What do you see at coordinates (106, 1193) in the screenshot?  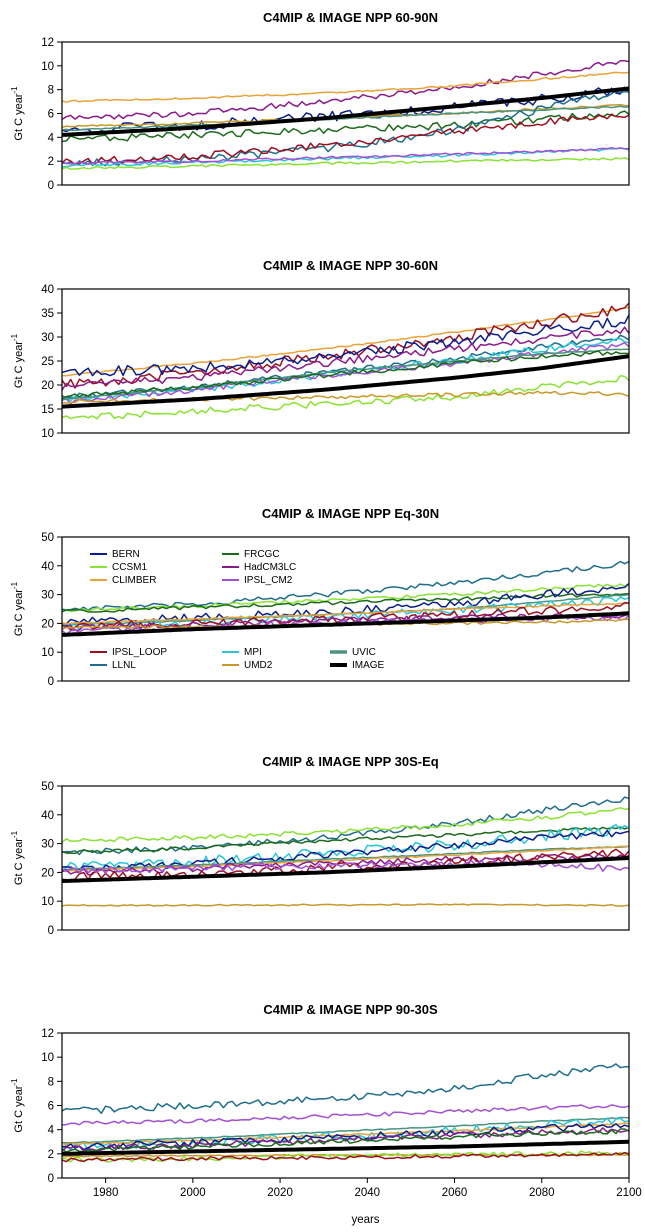 I see `x-tick-label: 1980` at bounding box center [106, 1193].